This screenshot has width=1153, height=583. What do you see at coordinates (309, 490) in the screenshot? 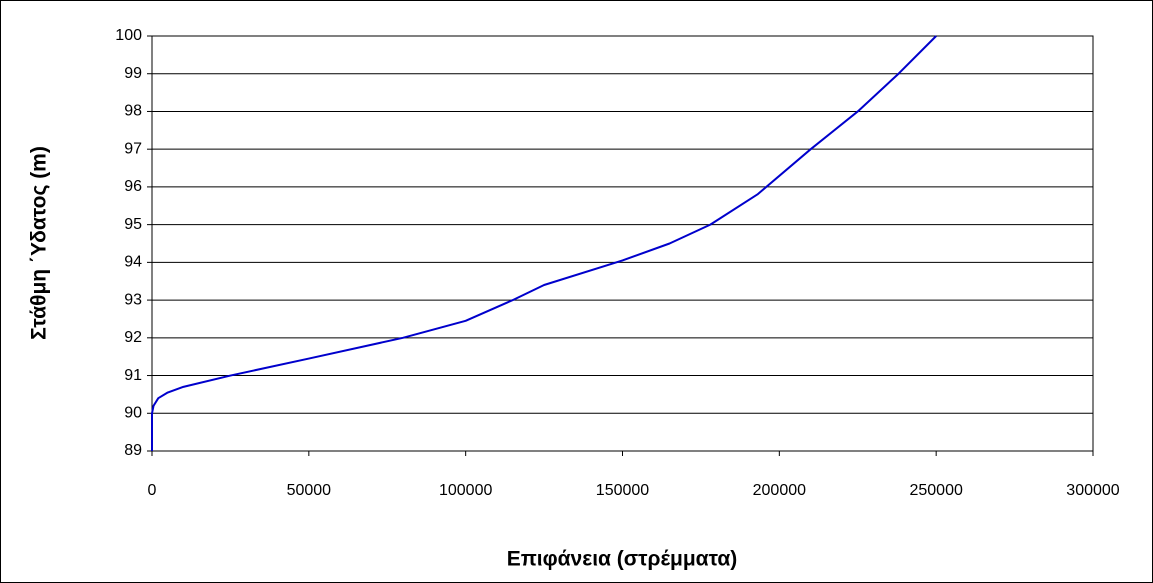
I see `x-tick-label: 50000` at bounding box center [309, 490].